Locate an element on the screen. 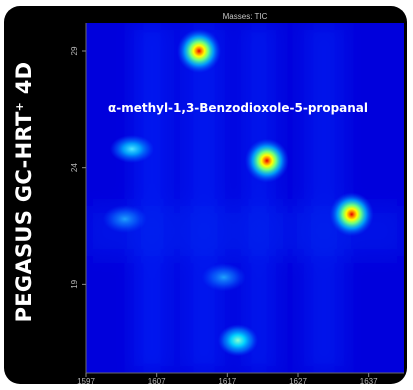  y-tick-label: 19 is located at coordinates (74, 283).